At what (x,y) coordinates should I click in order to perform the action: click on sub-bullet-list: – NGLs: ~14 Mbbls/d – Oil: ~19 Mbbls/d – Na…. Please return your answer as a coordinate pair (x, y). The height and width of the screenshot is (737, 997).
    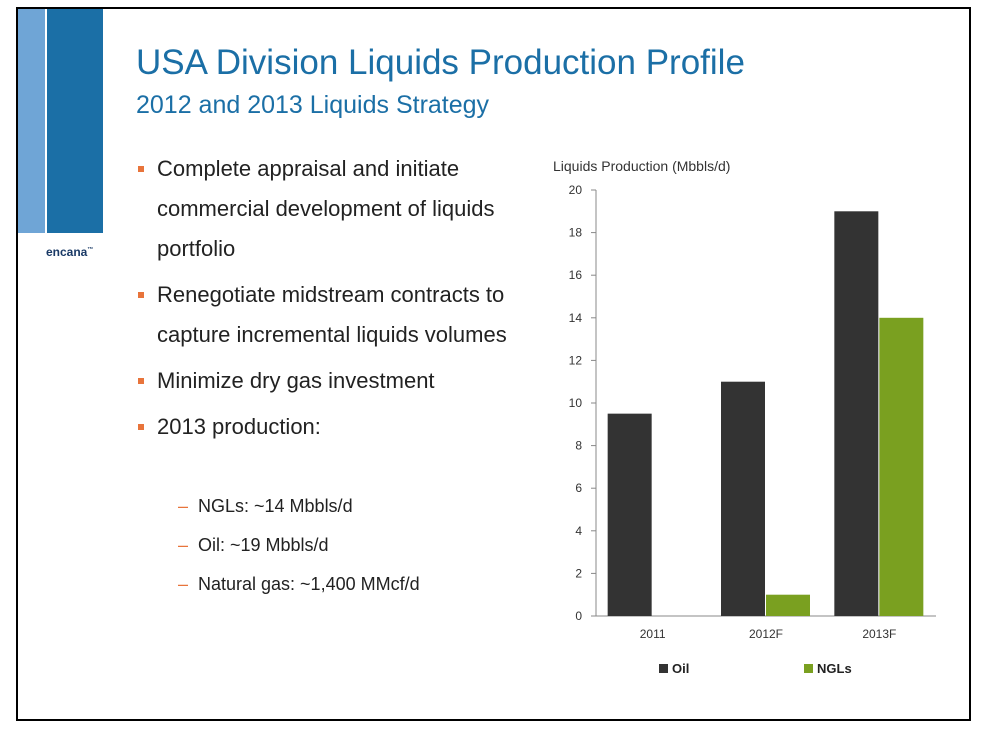
    Looking at the image, I should click on (299, 553).